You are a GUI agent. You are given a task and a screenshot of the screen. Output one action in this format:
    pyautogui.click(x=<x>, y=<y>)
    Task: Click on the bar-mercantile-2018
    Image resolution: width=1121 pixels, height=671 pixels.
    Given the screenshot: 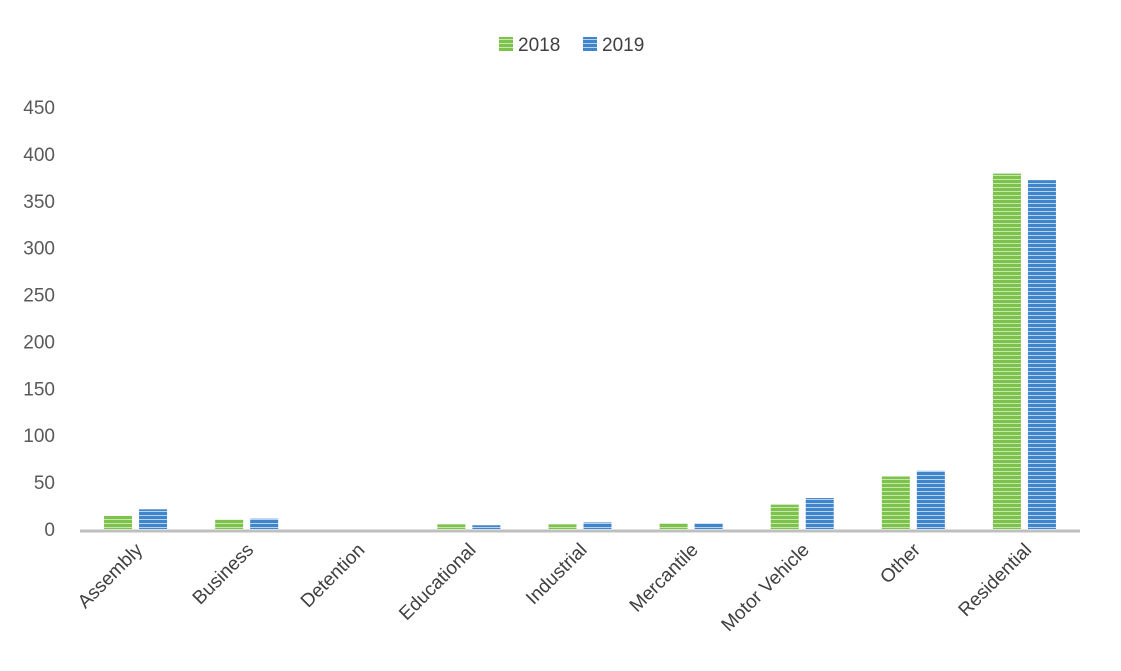 What is the action you would take?
    pyautogui.click(x=673, y=526)
    